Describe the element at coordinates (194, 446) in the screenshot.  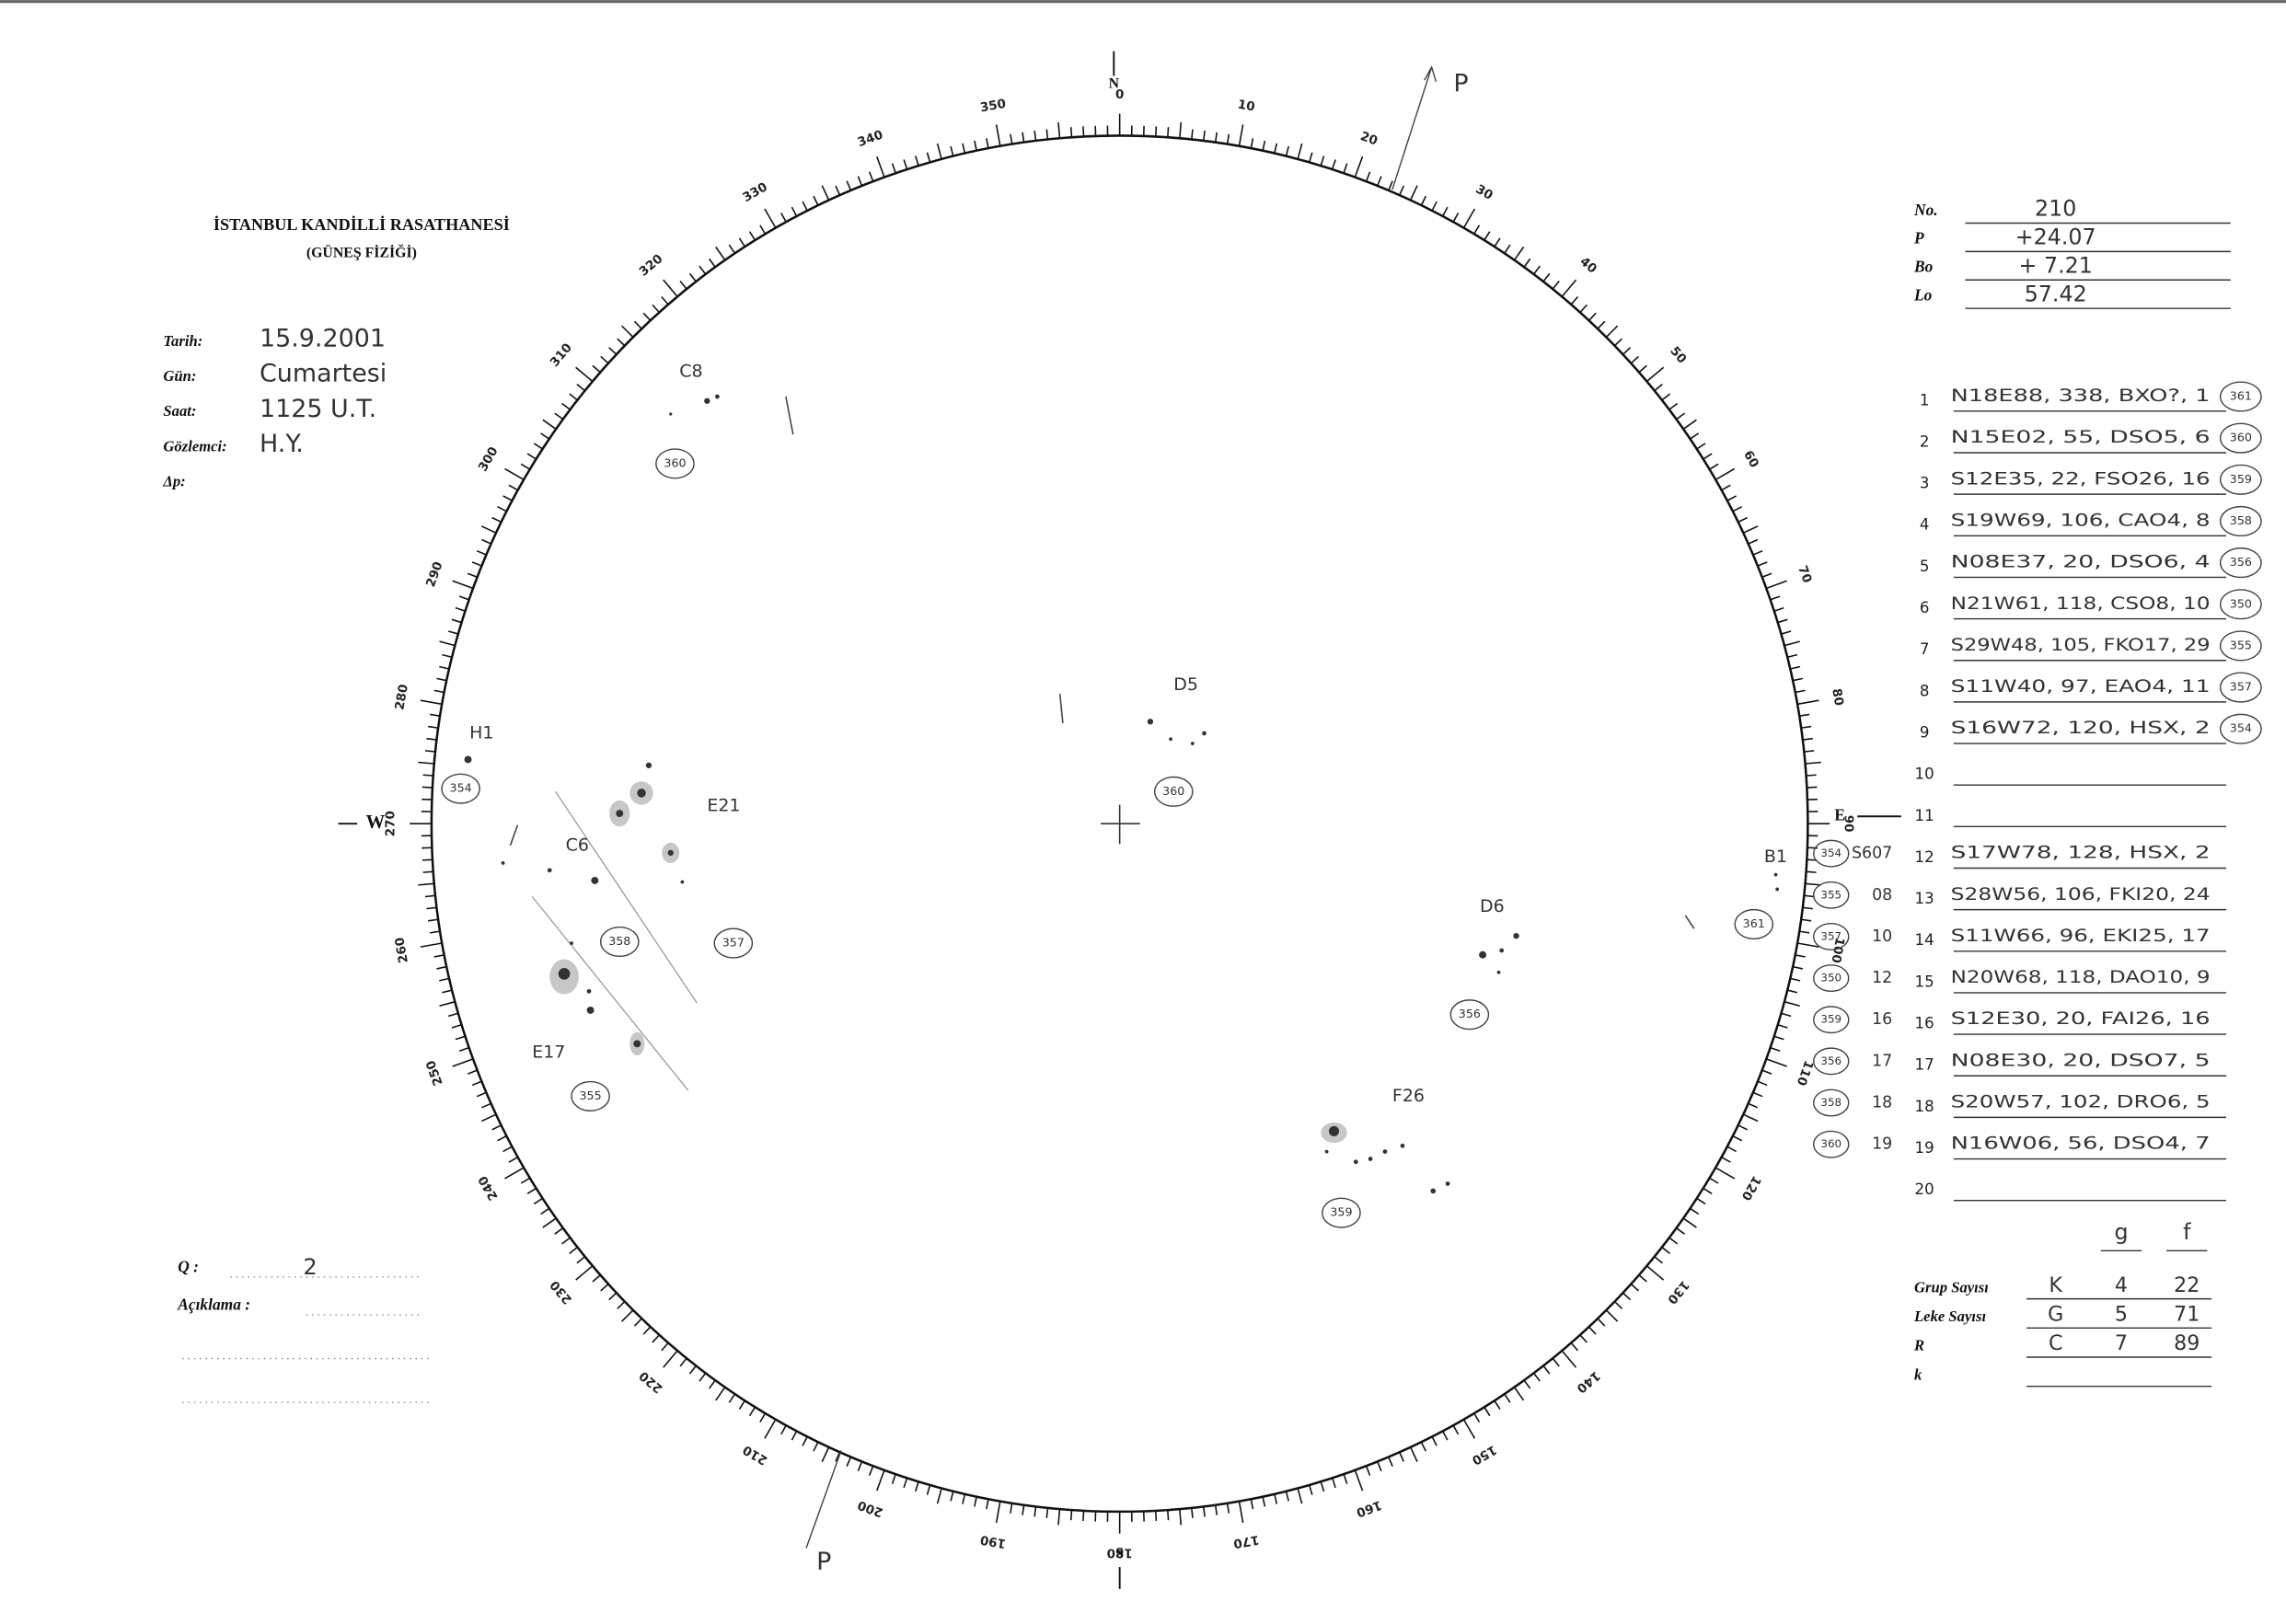
I see `field-label: Gözlemci:` at that location.